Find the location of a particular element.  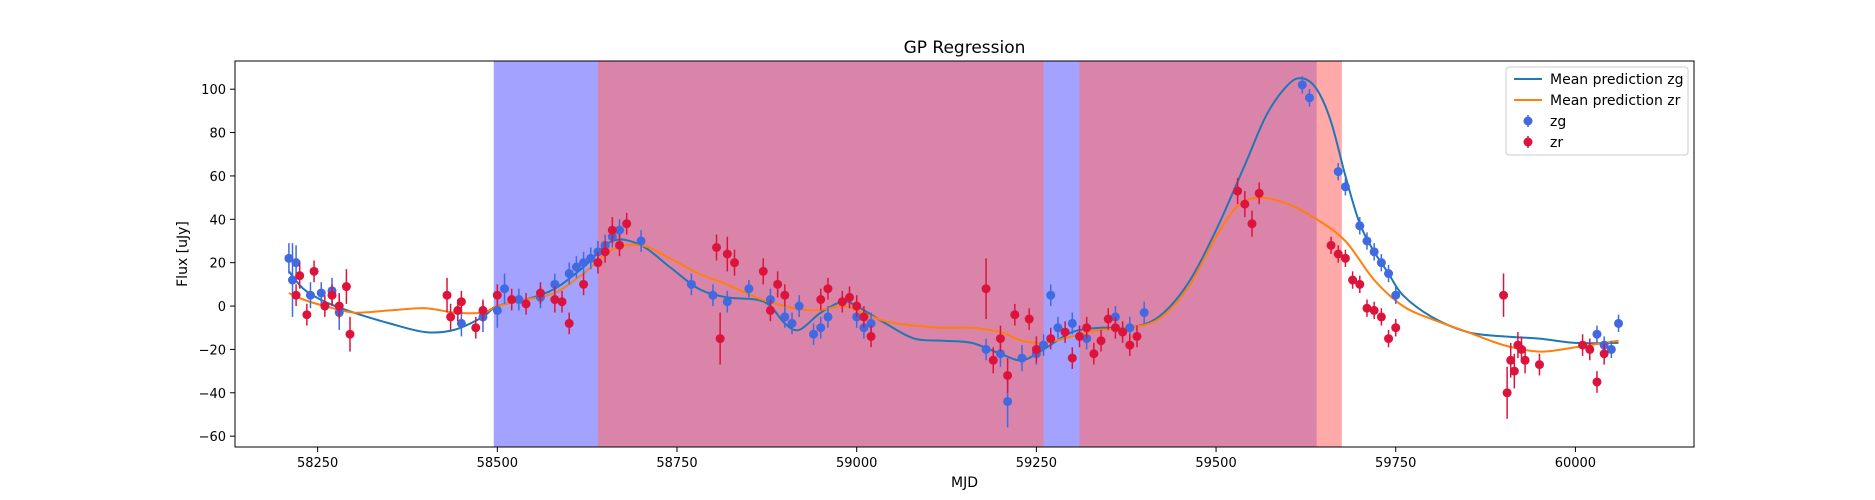

y-axis-label: Flux [uJy] is located at coordinates (183, 254).